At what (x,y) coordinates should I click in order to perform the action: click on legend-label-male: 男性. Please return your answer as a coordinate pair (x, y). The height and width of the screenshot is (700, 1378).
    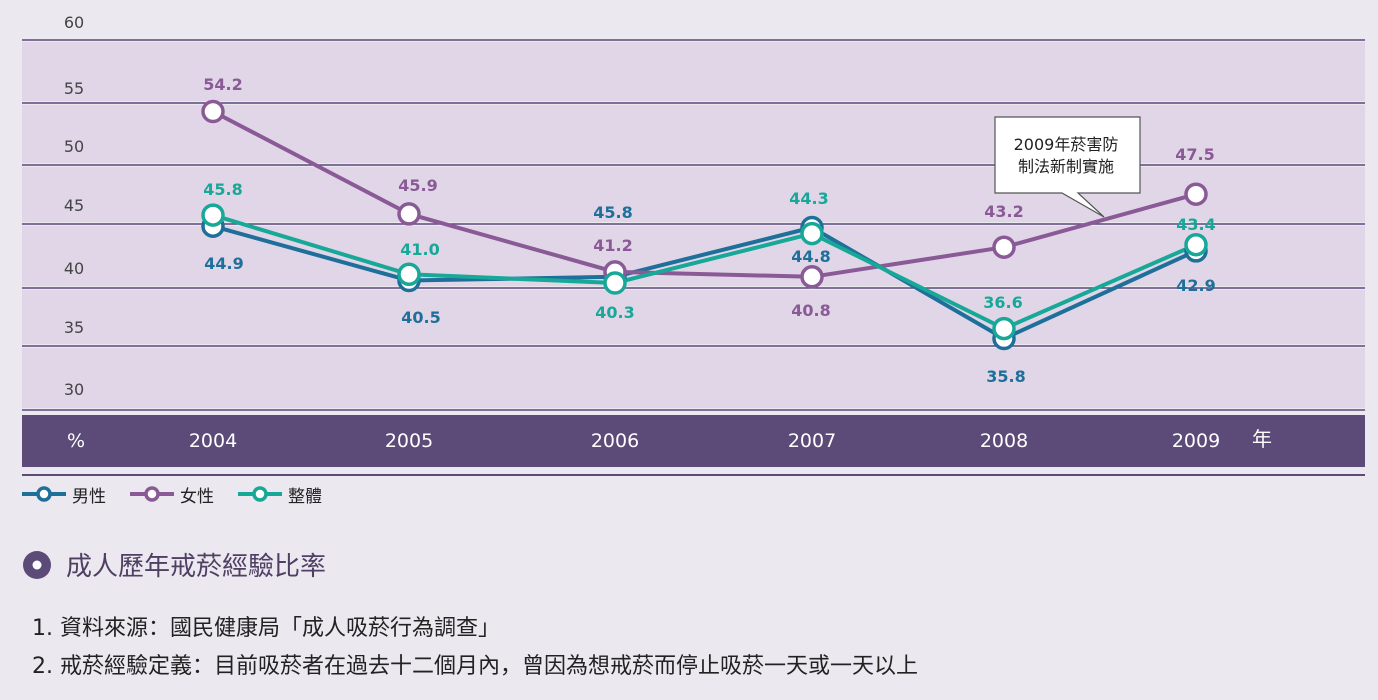
    Looking at the image, I should click on (89, 496).